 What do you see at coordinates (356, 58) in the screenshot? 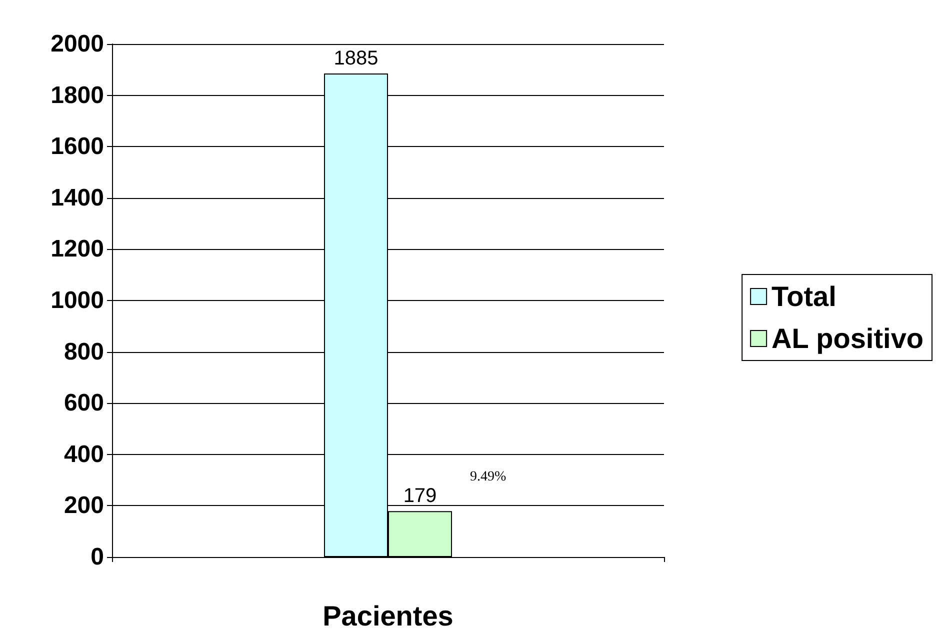
I see `data-label: 1885` at bounding box center [356, 58].